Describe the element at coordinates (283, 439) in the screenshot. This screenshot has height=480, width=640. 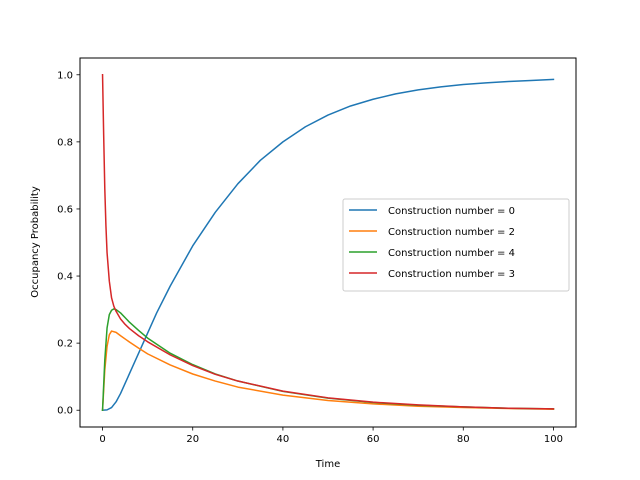
I see `x-tick-label: 40` at that location.